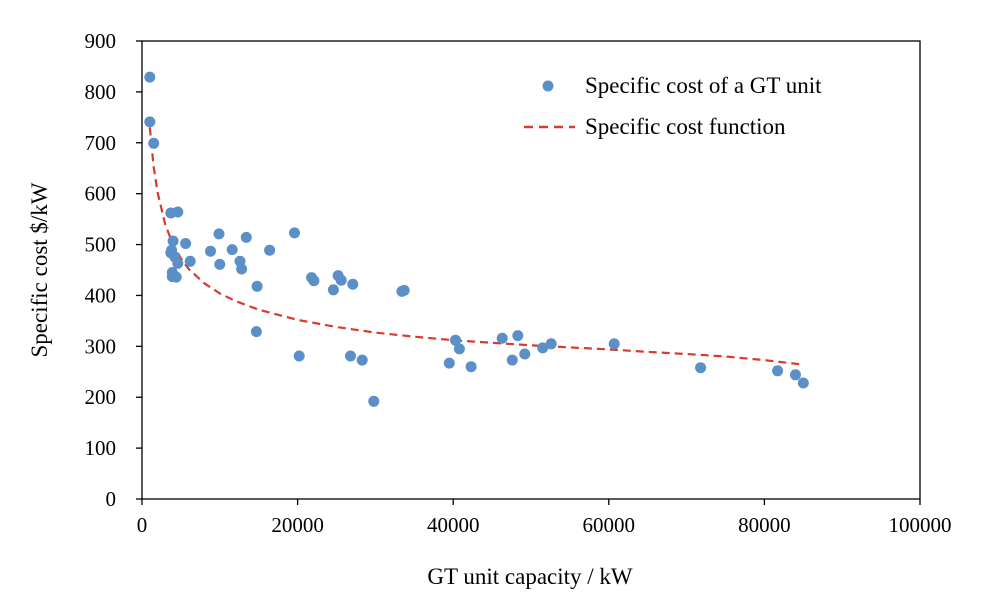 This screenshot has width=987, height=600. Describe the element at coordinates (111, 499) in the screenshot. I see `y-tick-label: 0` at that location.